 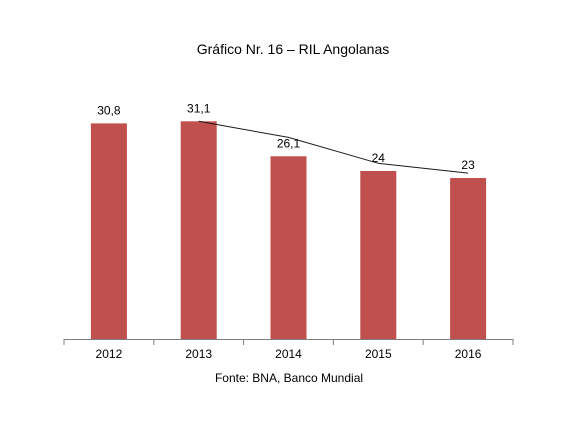 I want to click on x-tick-label-2014: 2014, so click(x=288, y=354).